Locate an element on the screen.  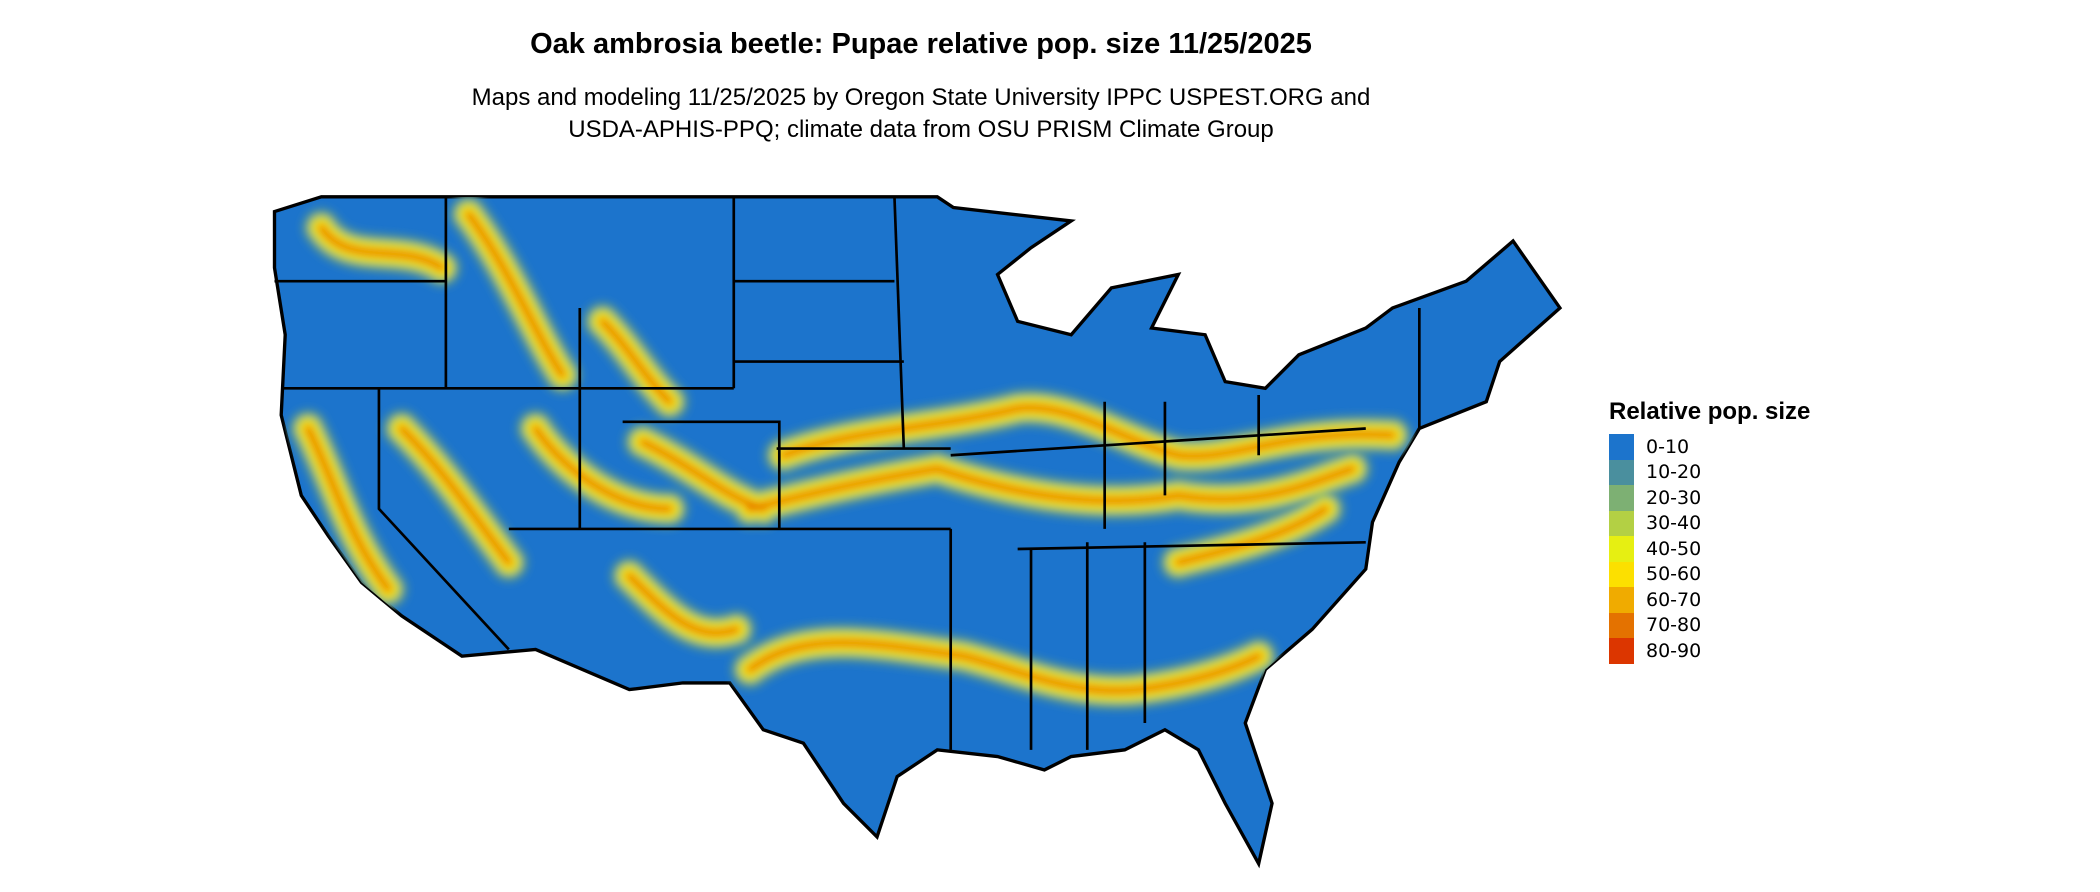
legend-item: 50-60 is located at coordinates (1709, 574).